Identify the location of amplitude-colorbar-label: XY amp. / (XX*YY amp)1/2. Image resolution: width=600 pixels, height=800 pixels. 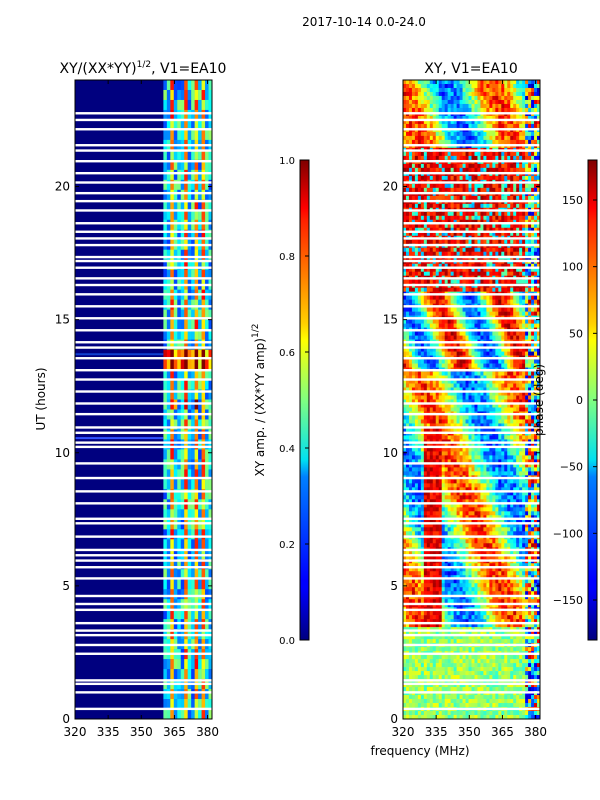
(259, 400).